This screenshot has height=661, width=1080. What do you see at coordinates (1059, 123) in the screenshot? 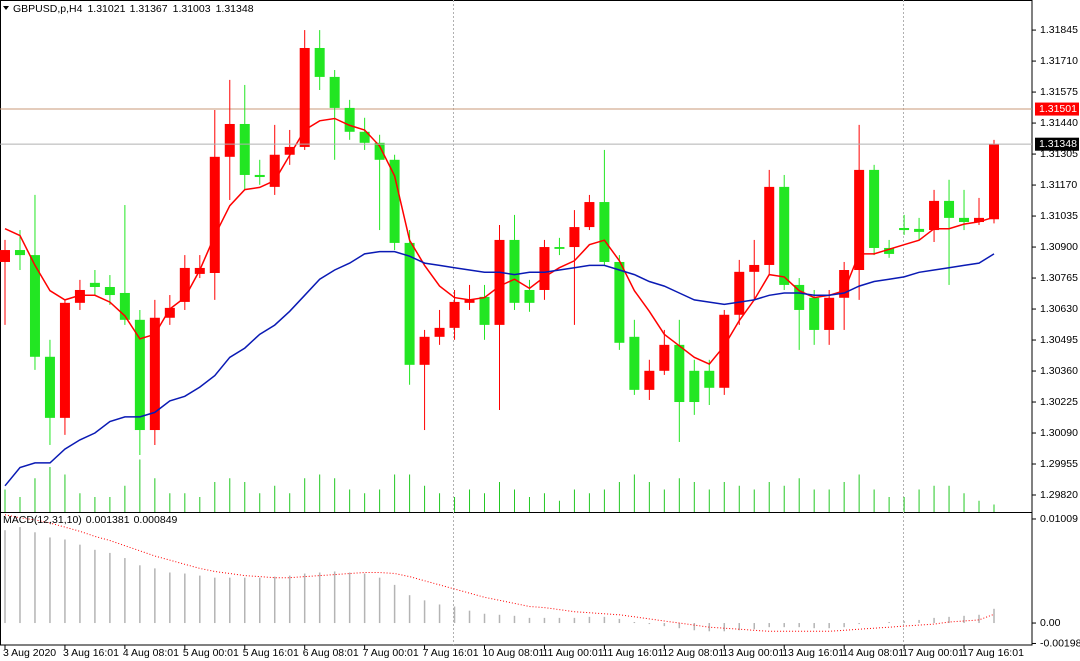
I see `y-tick-label: 1.31440` at bounding box center [1059, 123].